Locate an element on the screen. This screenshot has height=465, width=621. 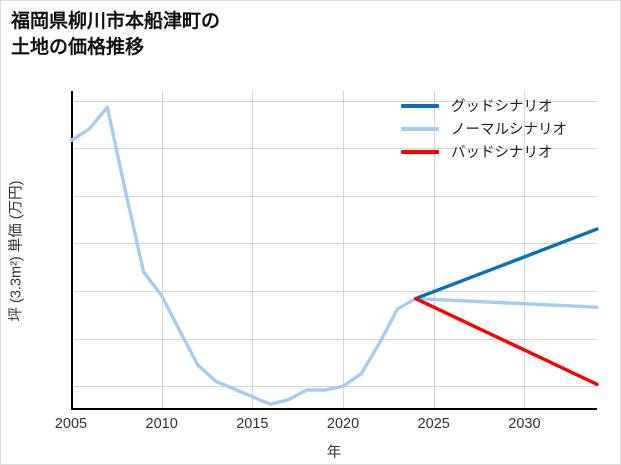
legend-item: バッドシナリオ is located at coordinates (501, 151).